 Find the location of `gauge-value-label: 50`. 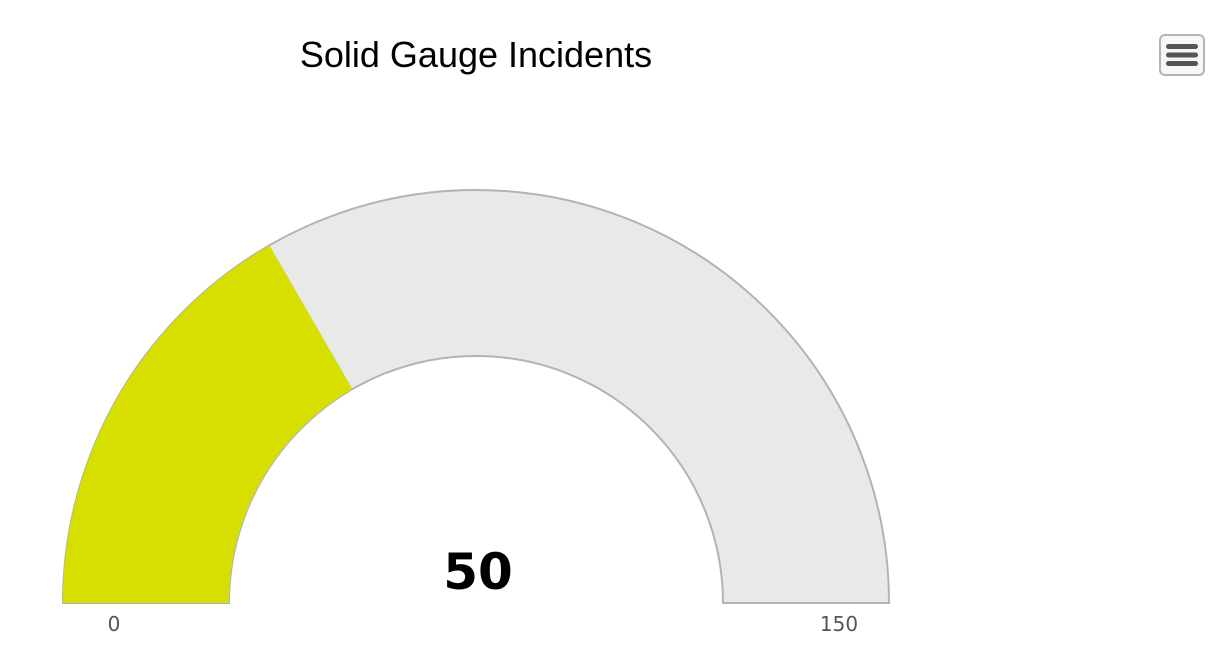

gauge-value-label: 50 is located at coordinates (478, 572).